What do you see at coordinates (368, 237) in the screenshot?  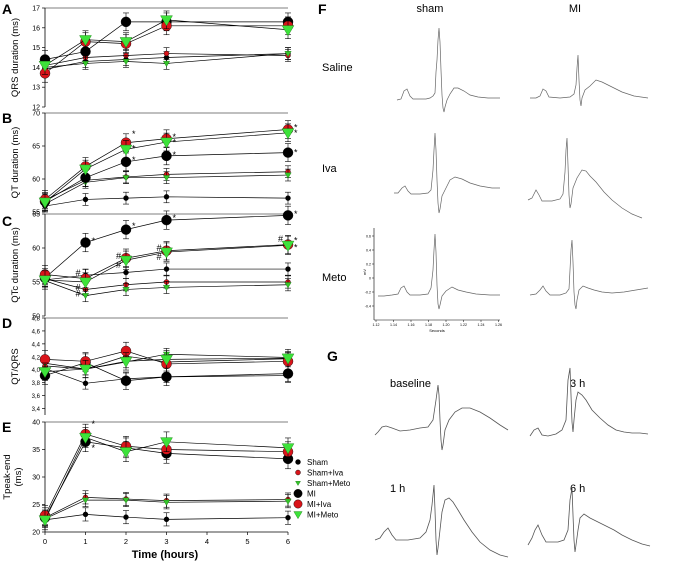 I see `inset-y-tick-label: 0.6` at bounding box center [368, 237].